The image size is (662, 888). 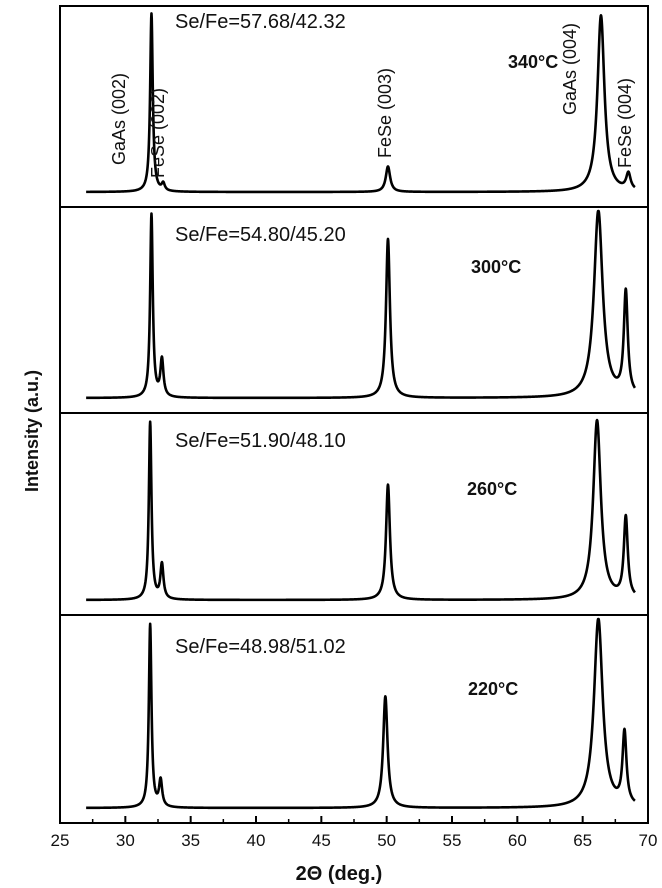 I want to click on se-fe-ratio-label: Se/Fe=57.68/42.32, so click(x=260, y=22).